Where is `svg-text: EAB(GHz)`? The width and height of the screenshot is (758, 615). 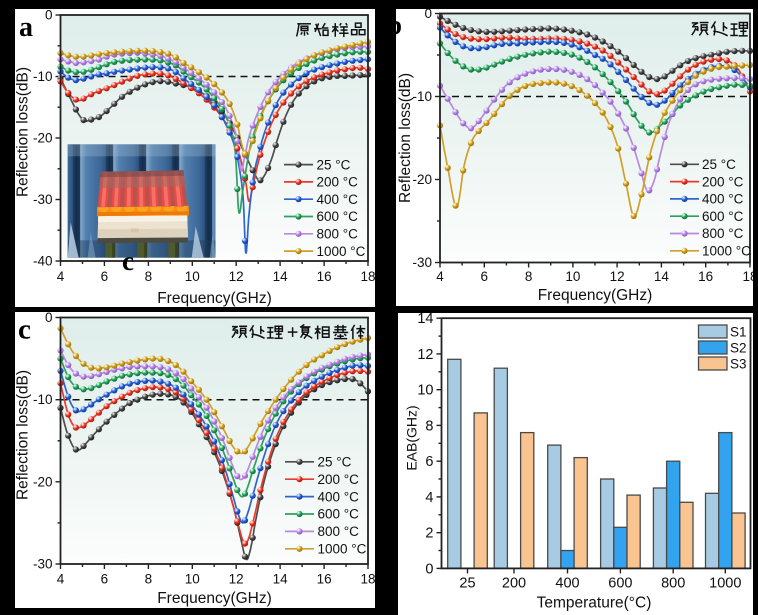 svg-text: EAB(GHz) is located at coordinates (412, 437).